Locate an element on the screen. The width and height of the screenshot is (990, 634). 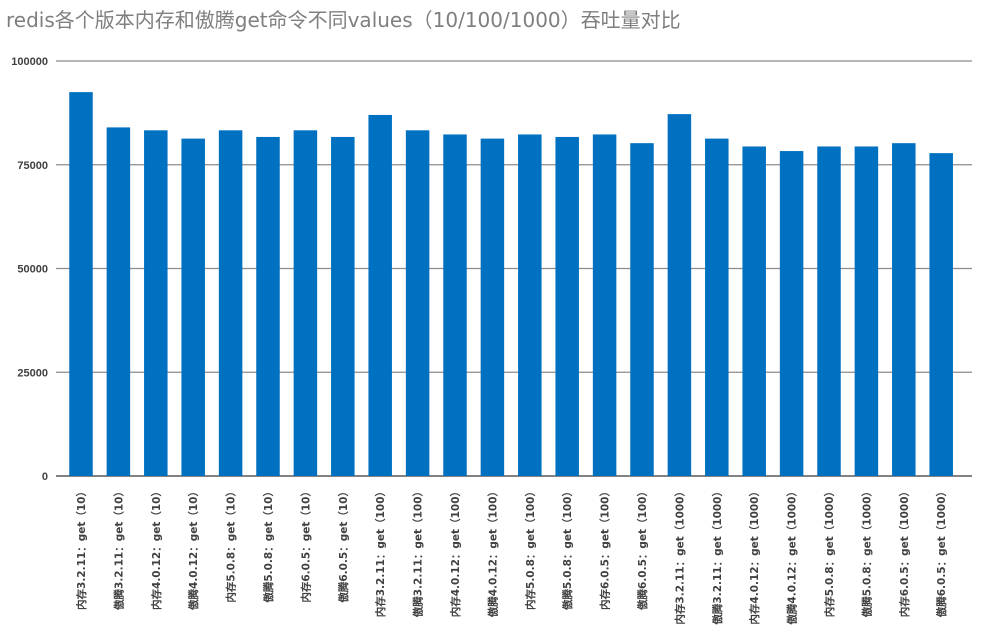
x-tick-label: 傲腾5.0.8：get（1000） is located at coordinates (866, 551).